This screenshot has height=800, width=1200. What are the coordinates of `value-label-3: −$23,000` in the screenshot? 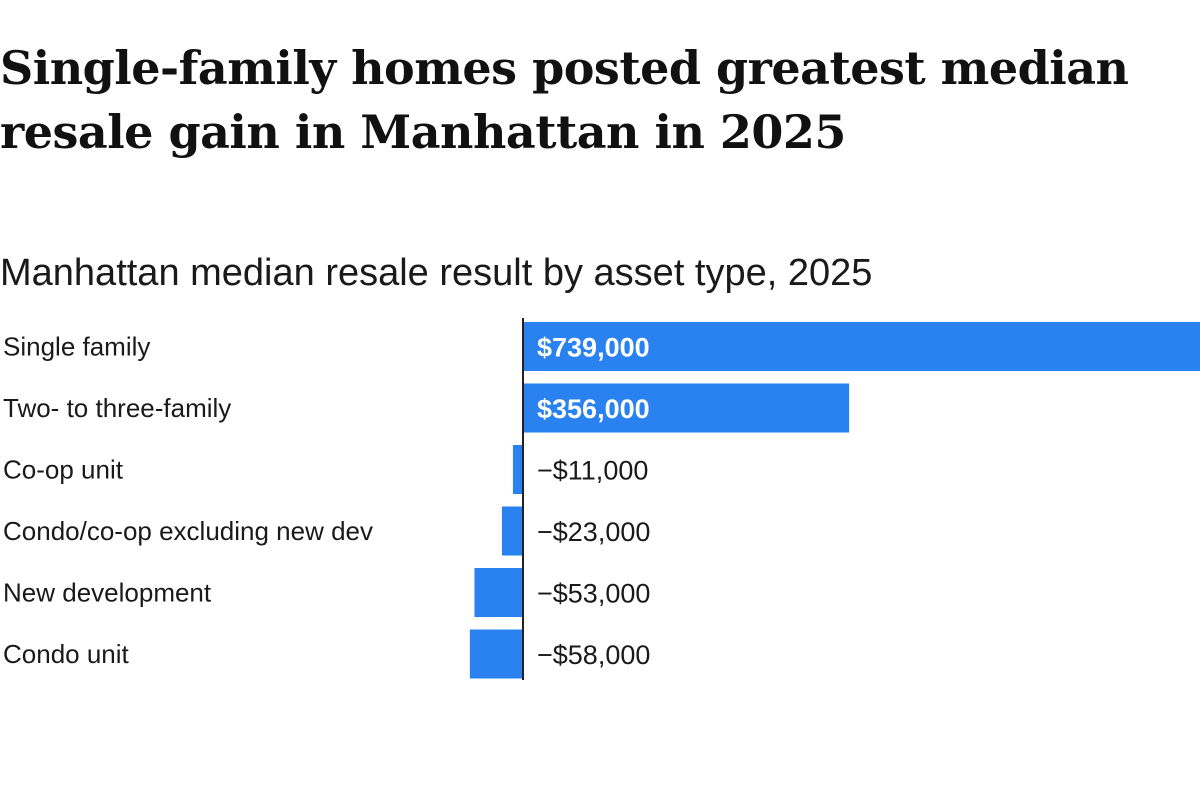 It's located at (593, 532).